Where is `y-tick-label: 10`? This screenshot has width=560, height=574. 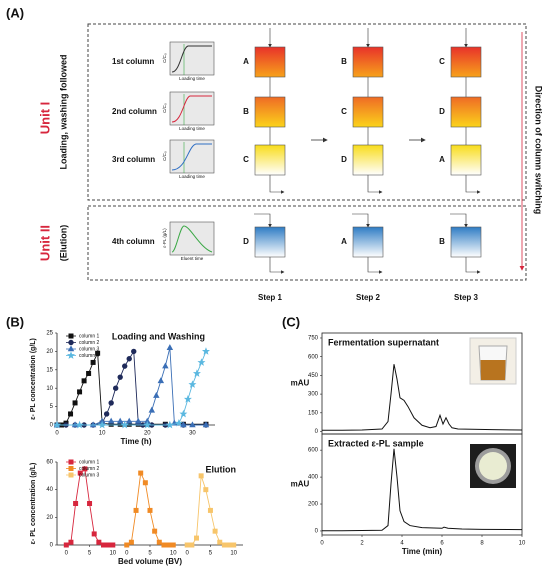 y-tick-label: 10 is located at coordinates (49, 389).